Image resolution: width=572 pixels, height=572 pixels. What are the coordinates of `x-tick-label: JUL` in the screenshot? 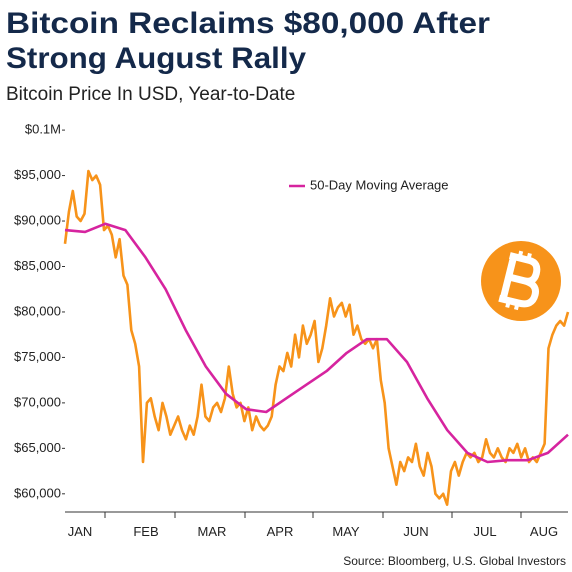 It's located at (484, 531).